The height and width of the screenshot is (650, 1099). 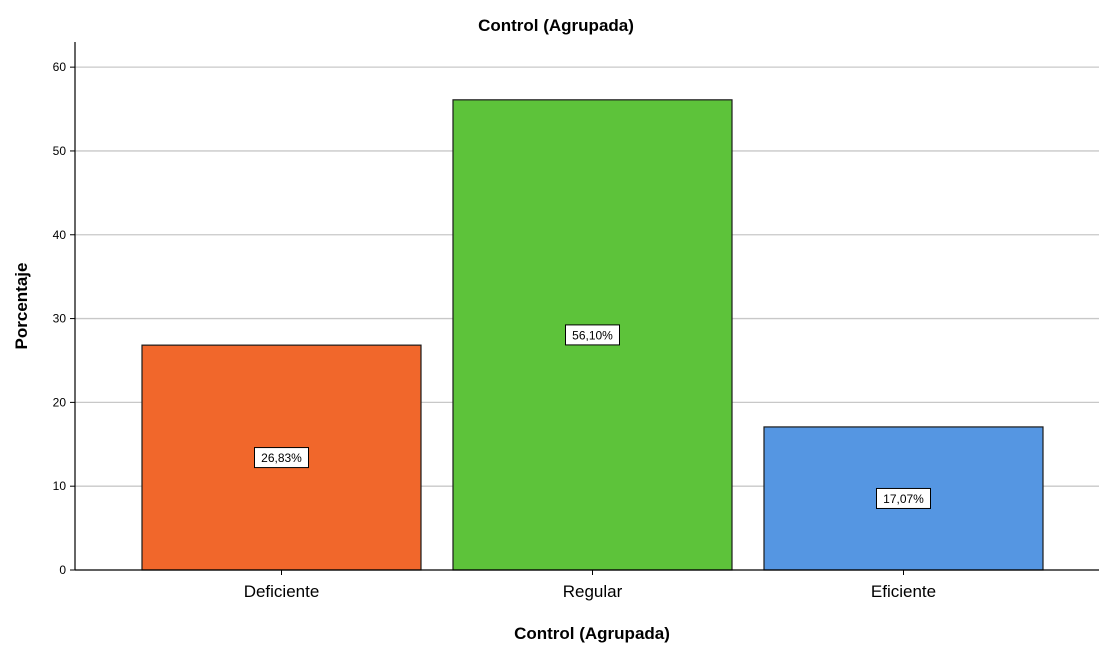 What do you see at coordinates (592, 633) in the screenshot?
I see `x-axis-label: Control (Agrupada)` at bounding box center [592, 633].